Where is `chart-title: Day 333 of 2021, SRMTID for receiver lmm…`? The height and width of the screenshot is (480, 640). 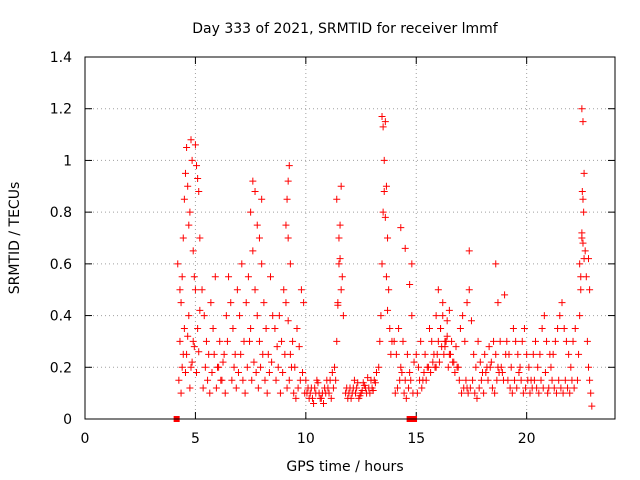 chart-title: Day 333 of 2021, SRMTID for receiver lmm… is located at coordinates (345, 29).